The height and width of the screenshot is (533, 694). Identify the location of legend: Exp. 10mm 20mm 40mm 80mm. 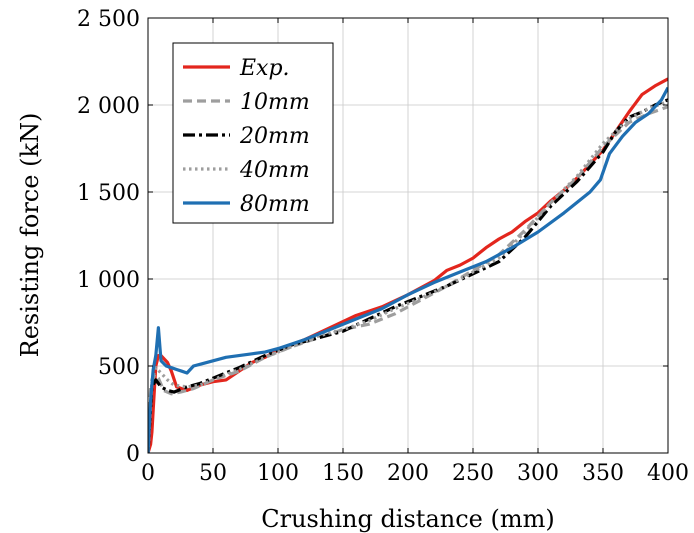
(253, 133).